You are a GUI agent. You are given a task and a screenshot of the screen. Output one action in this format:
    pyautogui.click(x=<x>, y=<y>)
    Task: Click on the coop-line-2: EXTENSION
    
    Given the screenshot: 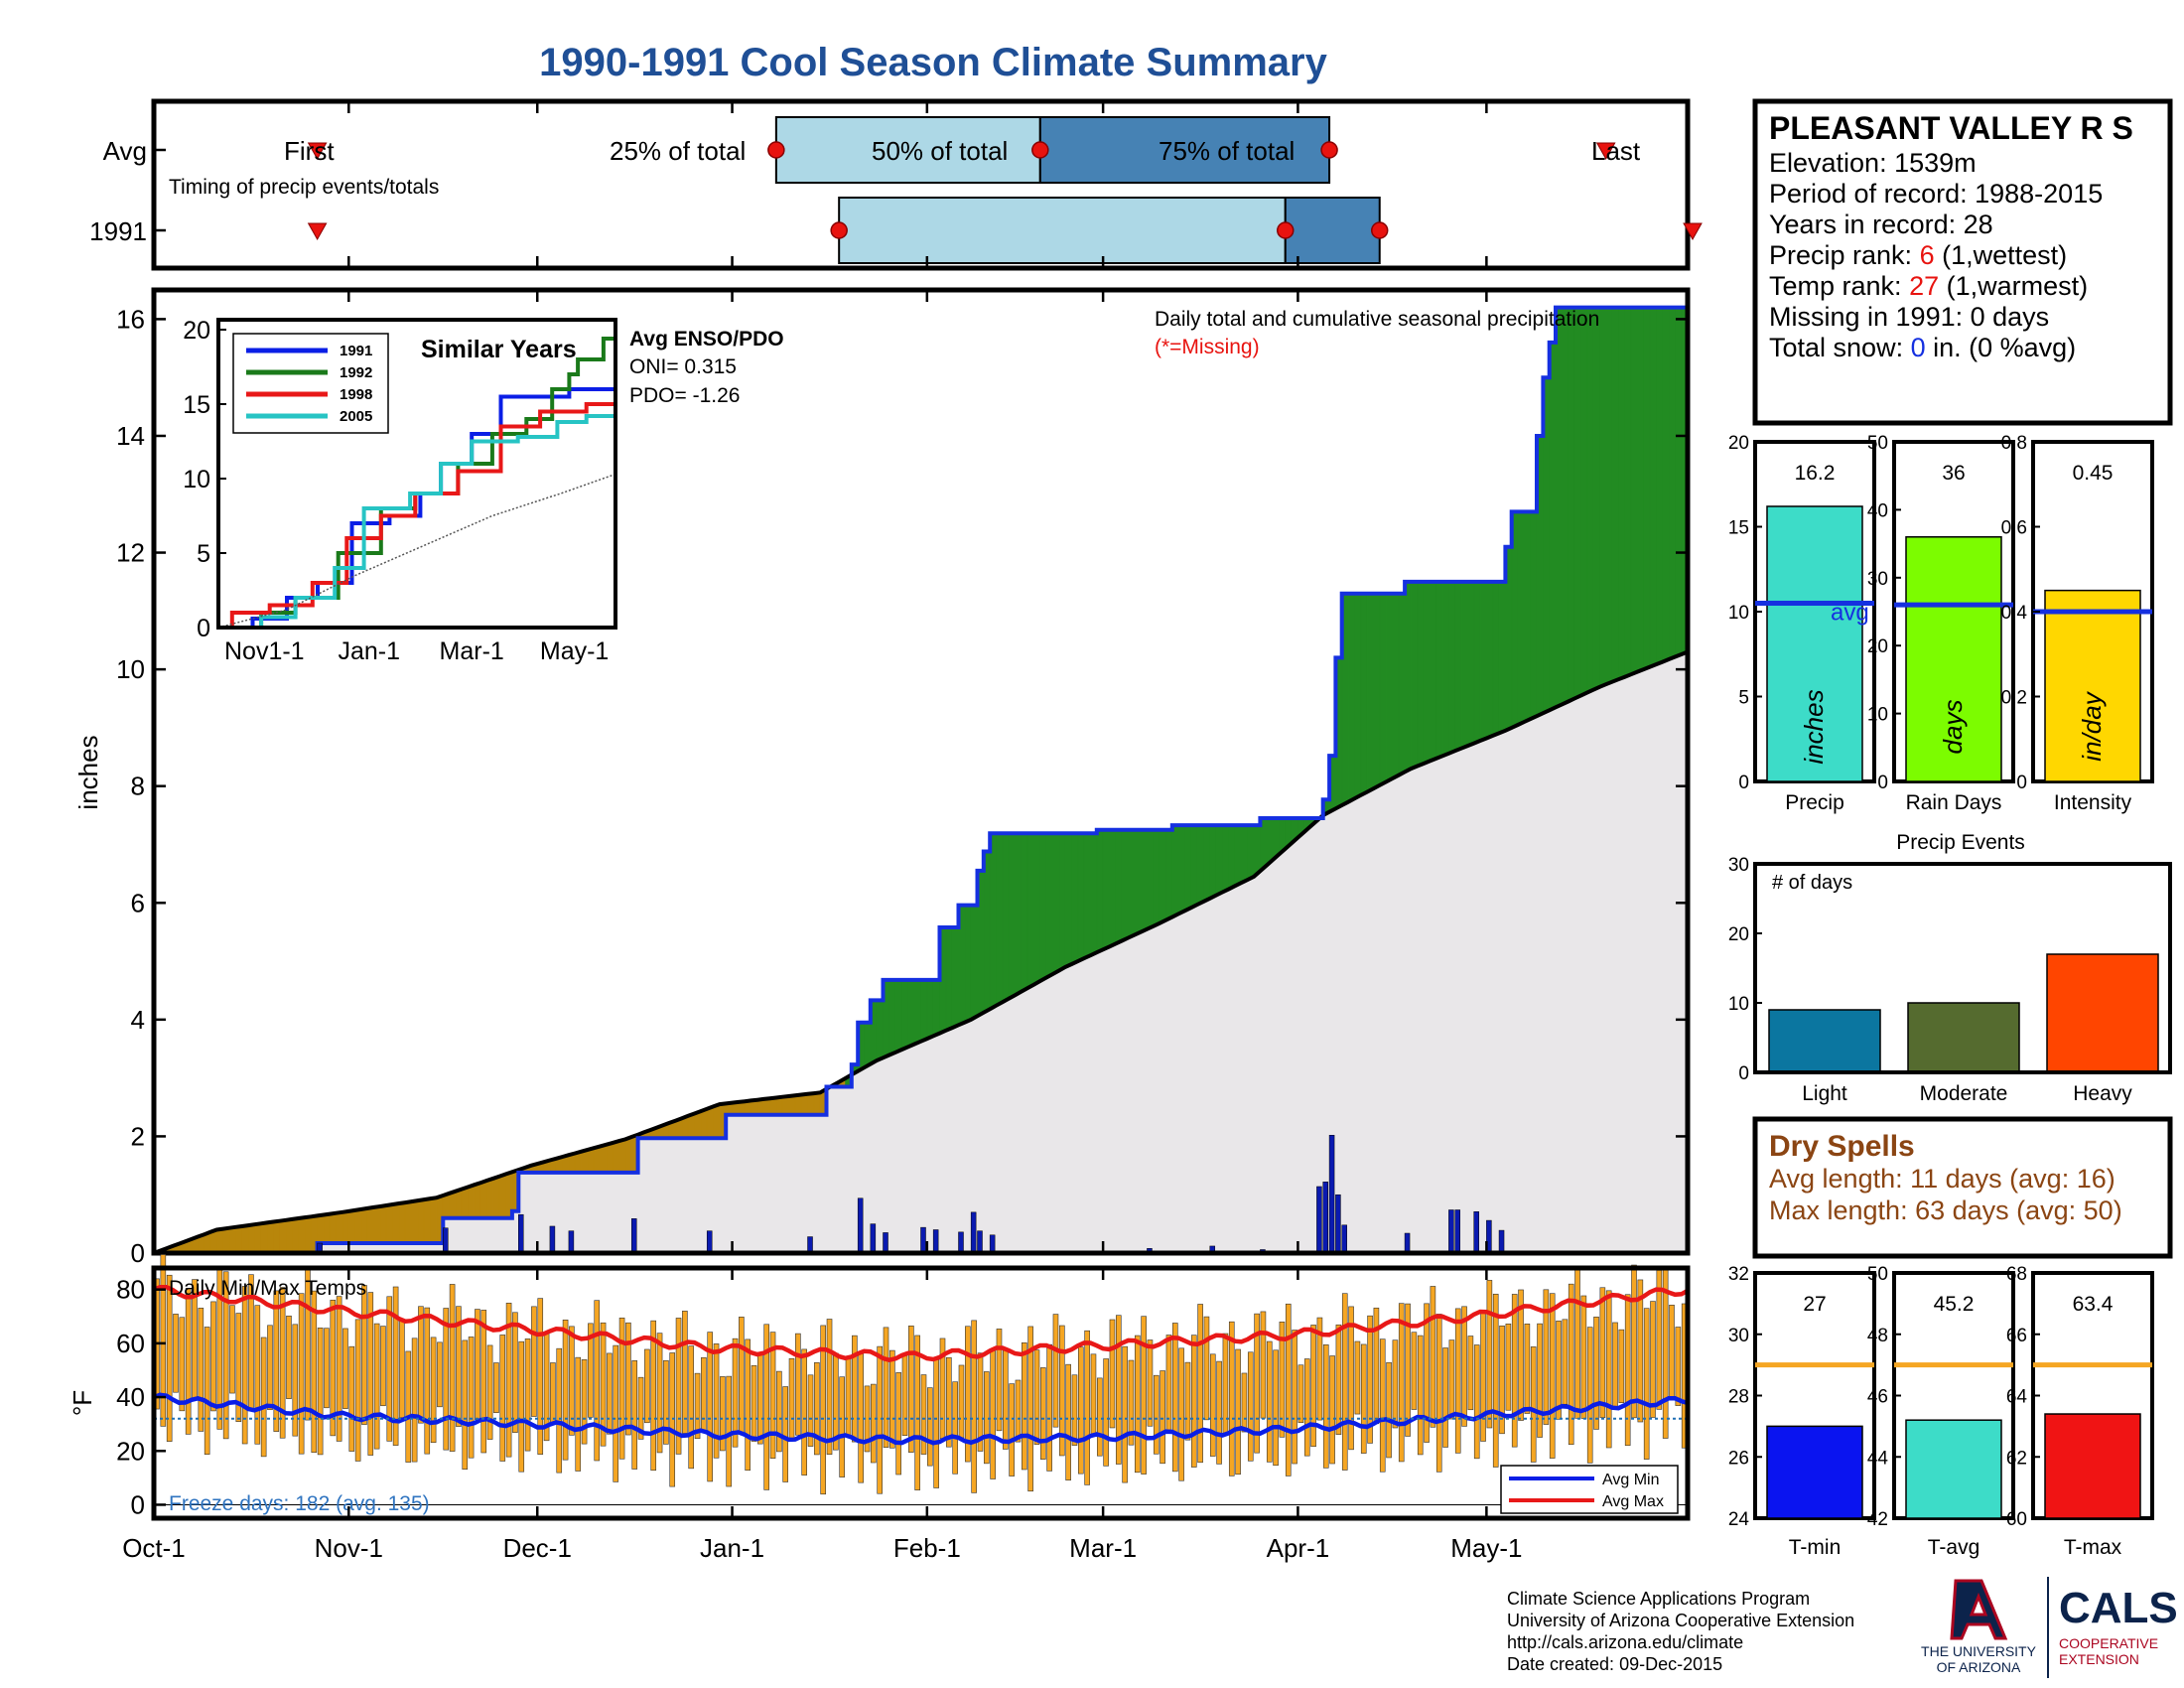 What is the action you would take?
    pyautogui.click(x=2099, y=1659)
    